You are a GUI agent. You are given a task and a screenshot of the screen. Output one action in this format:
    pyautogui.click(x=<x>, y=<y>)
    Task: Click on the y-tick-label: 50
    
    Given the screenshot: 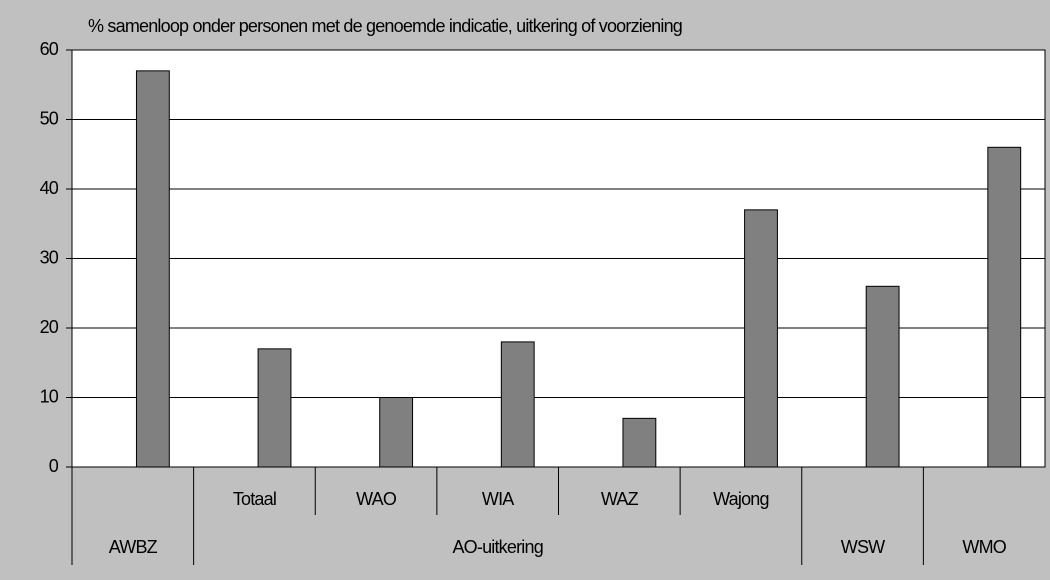 What is the action you would take?
    pyautogui.click(x=49, y=118)
    